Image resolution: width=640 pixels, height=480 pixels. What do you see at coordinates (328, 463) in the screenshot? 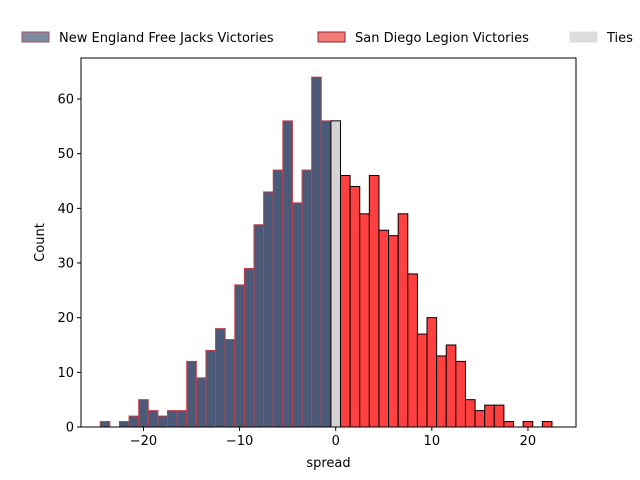
I see `x-axis-title: spread` at bounding box center [328, 463].